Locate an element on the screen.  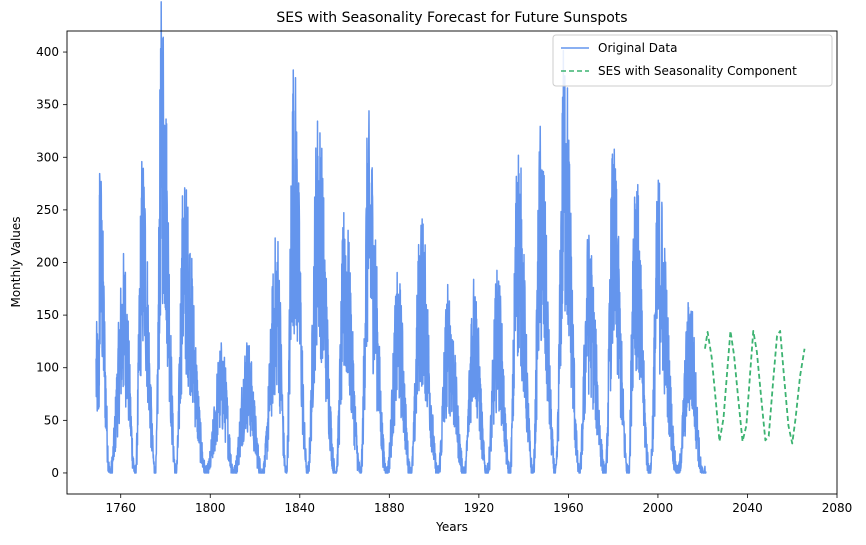
x-tick-label: 1880 is located at coordinates (389, 508).